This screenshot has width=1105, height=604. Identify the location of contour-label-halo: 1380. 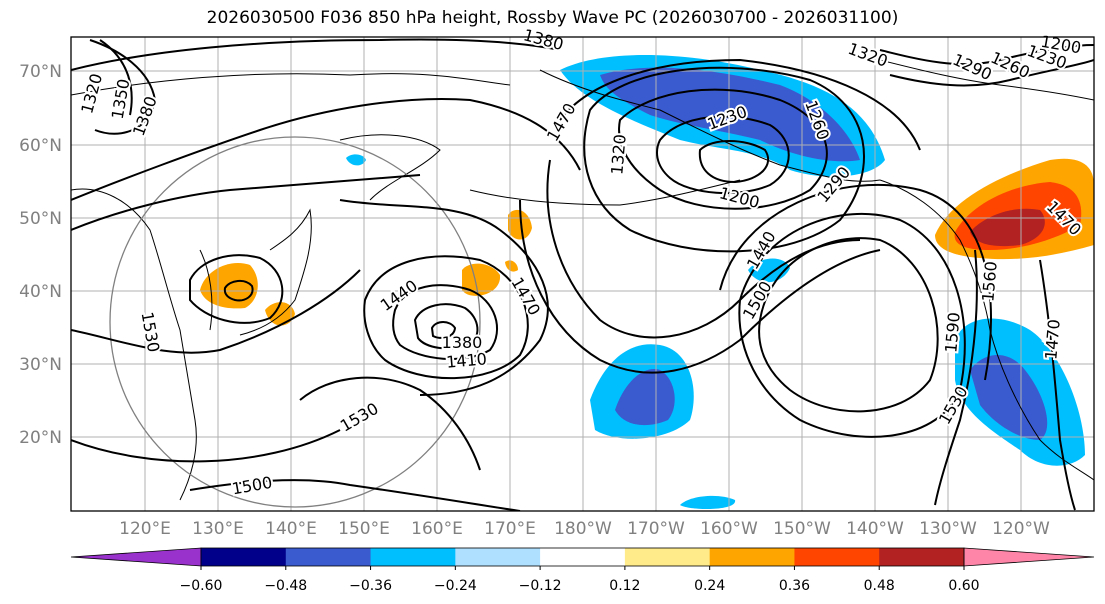
(462, 342).